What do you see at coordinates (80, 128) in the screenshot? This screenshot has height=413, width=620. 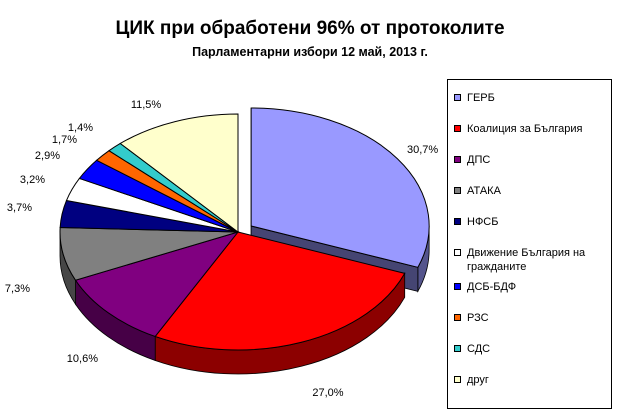 I see `data-label-8: 1,4%` at bounding box center [80, 128].